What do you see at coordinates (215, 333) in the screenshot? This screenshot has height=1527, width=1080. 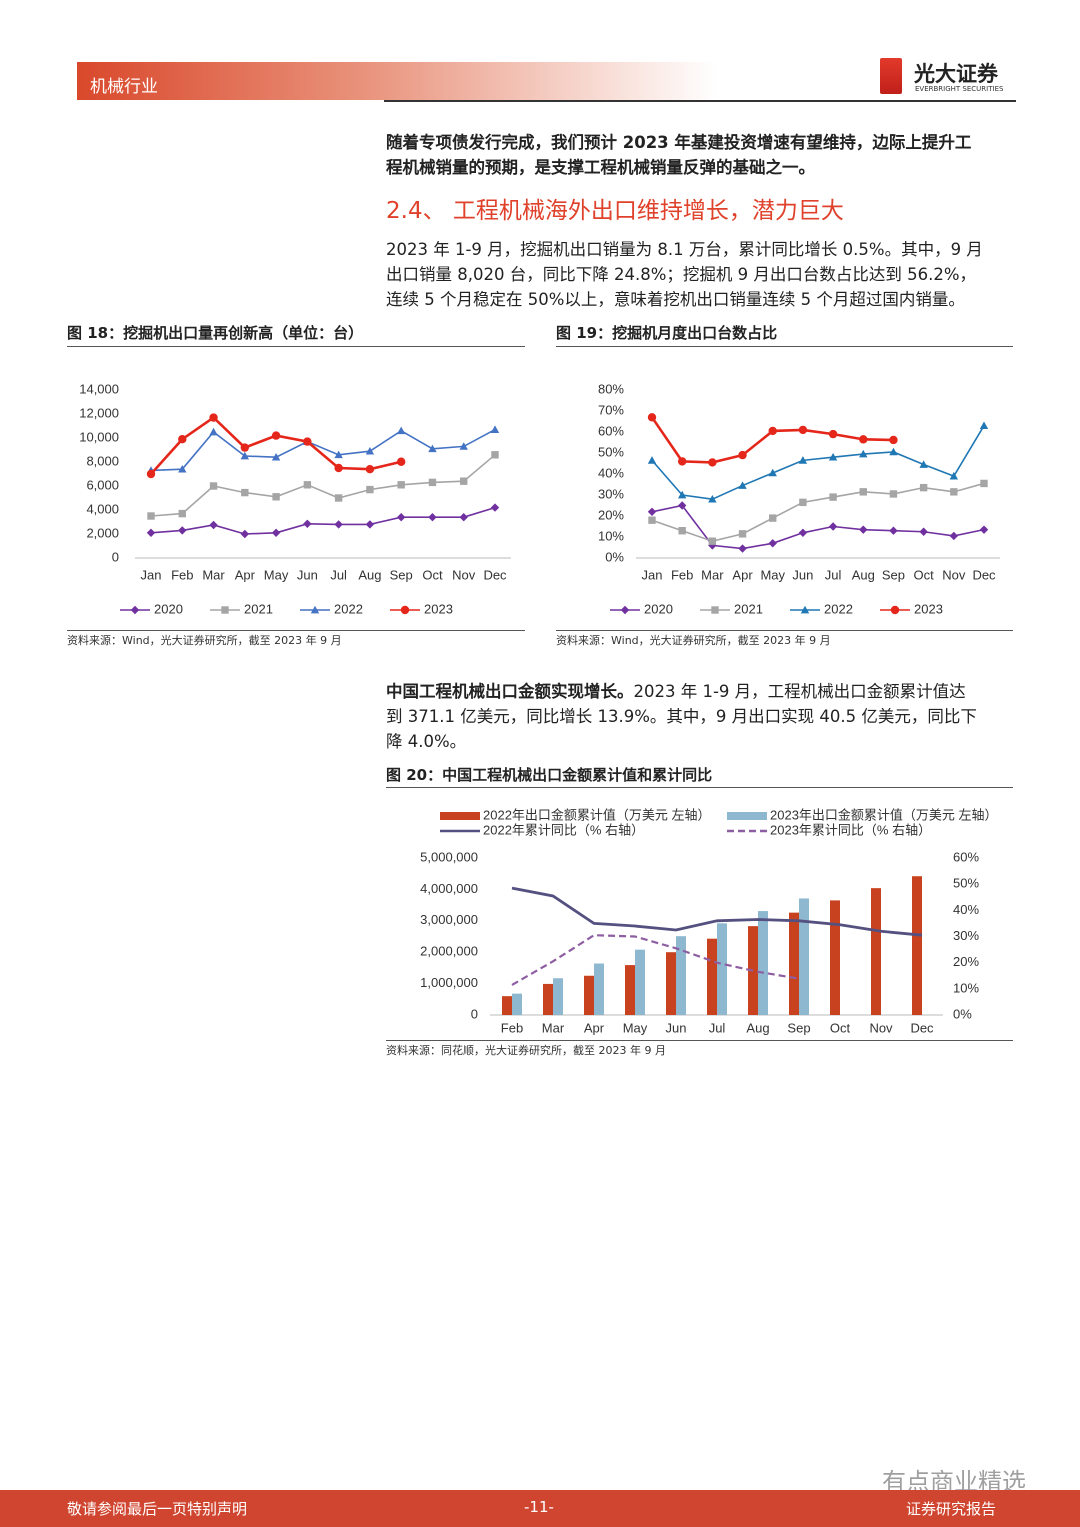 I see `figure-title: 图 18：挖掘机出口量再创新高（单位：台）` at bounding box center [215, 333].